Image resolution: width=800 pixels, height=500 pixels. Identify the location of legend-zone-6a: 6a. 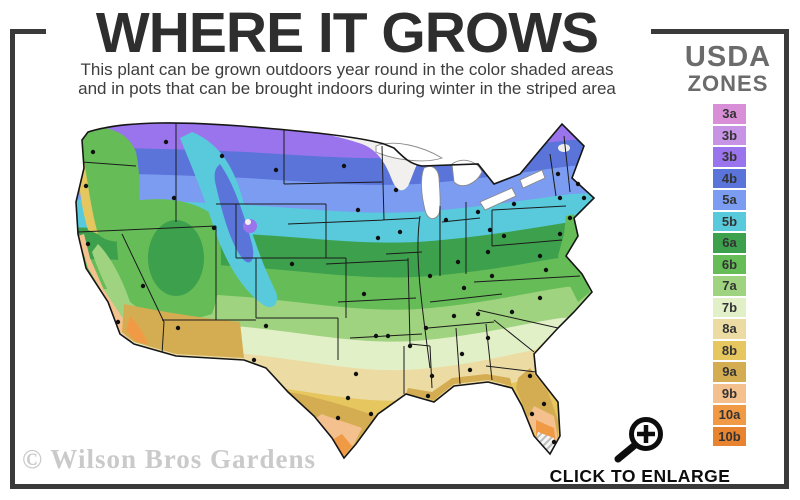
(729, 243).